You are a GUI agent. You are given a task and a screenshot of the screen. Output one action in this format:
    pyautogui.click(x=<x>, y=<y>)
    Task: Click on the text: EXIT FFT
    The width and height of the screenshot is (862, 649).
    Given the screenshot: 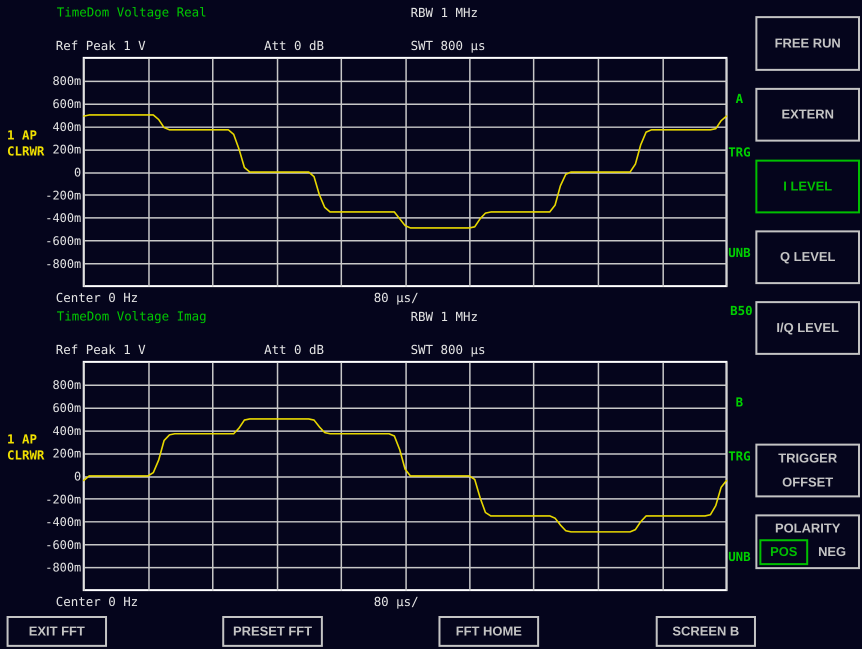 What is the action you would take?
    pyautogui.click(x=56, y=630)
    